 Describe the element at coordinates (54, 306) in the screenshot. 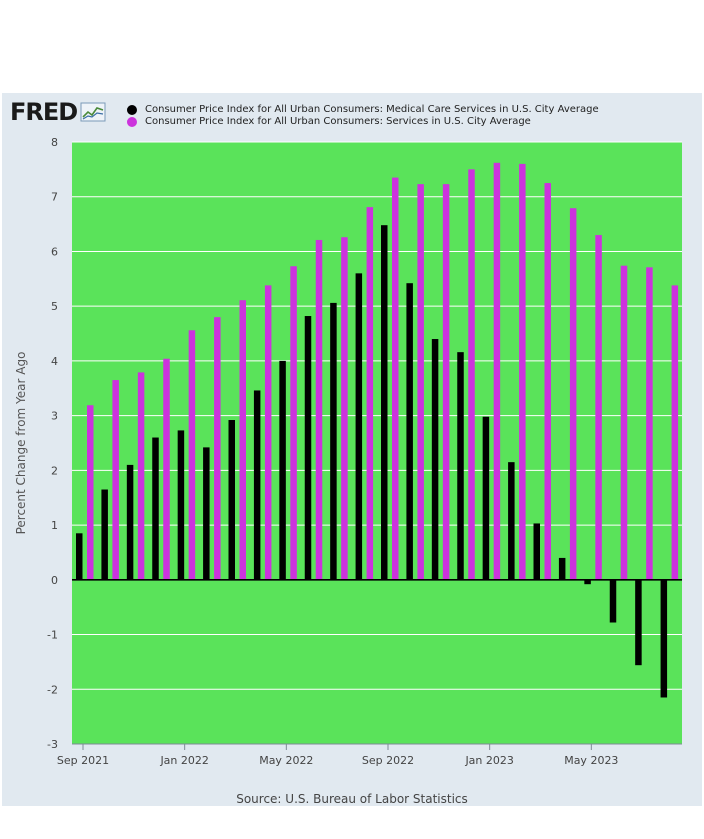

I see `y-tick-label: 5` at that location.